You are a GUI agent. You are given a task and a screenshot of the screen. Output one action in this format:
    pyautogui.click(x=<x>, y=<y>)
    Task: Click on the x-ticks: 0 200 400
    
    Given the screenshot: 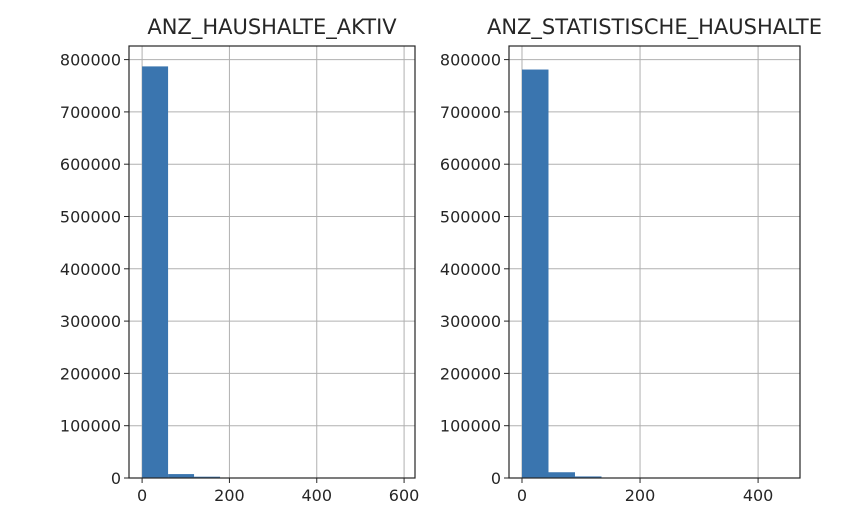 What is the action you would take?
    pyautogui.click(x=645, y=491)
    